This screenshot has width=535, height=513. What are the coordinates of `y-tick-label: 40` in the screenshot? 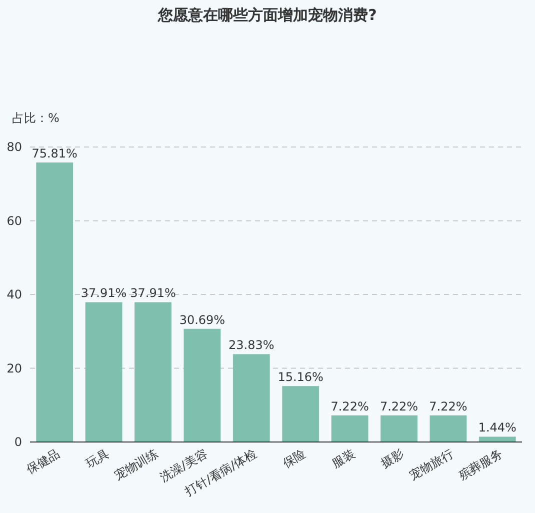 It's located at (14, 295).